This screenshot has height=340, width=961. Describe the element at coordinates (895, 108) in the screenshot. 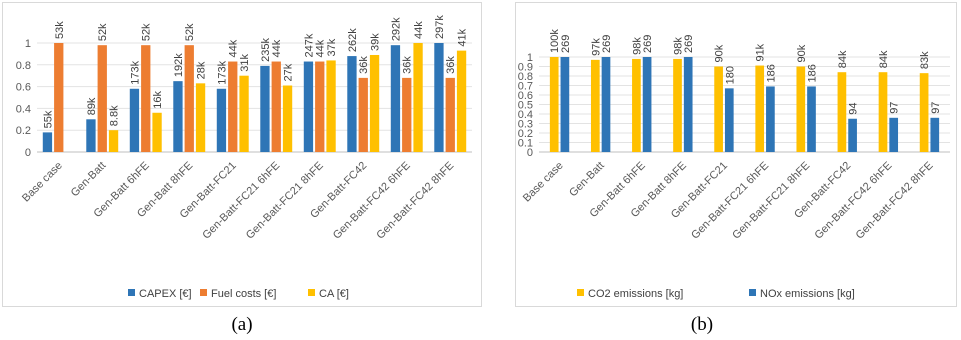

I see `data-label: 97` at that location.